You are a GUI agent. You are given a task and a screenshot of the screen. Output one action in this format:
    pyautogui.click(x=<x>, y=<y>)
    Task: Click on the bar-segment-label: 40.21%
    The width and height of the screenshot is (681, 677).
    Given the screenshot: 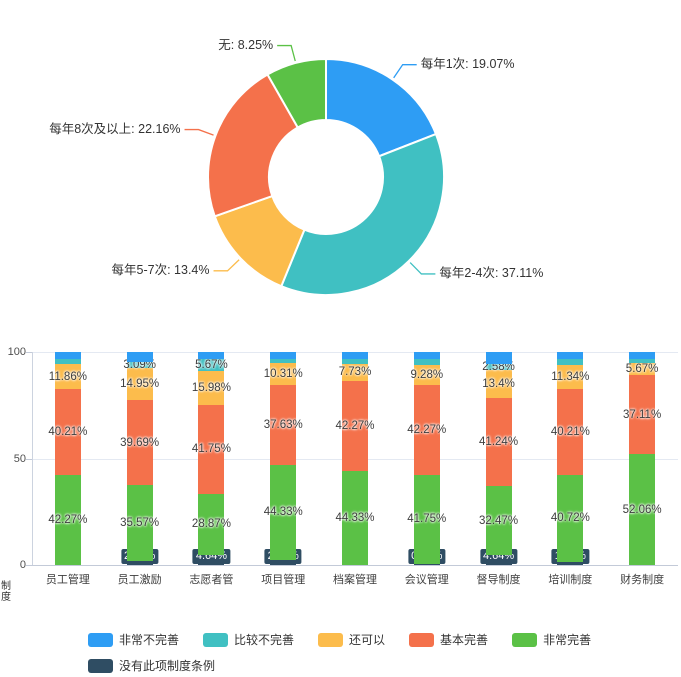 What is the action you would take?
    pyautogui.click(x=570, y=432)
    